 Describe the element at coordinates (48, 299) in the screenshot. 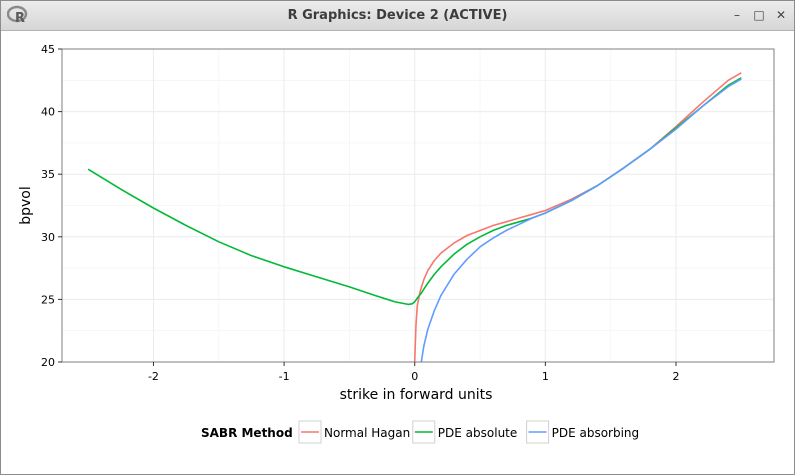

I see `y-tick-label: 25` at that location.